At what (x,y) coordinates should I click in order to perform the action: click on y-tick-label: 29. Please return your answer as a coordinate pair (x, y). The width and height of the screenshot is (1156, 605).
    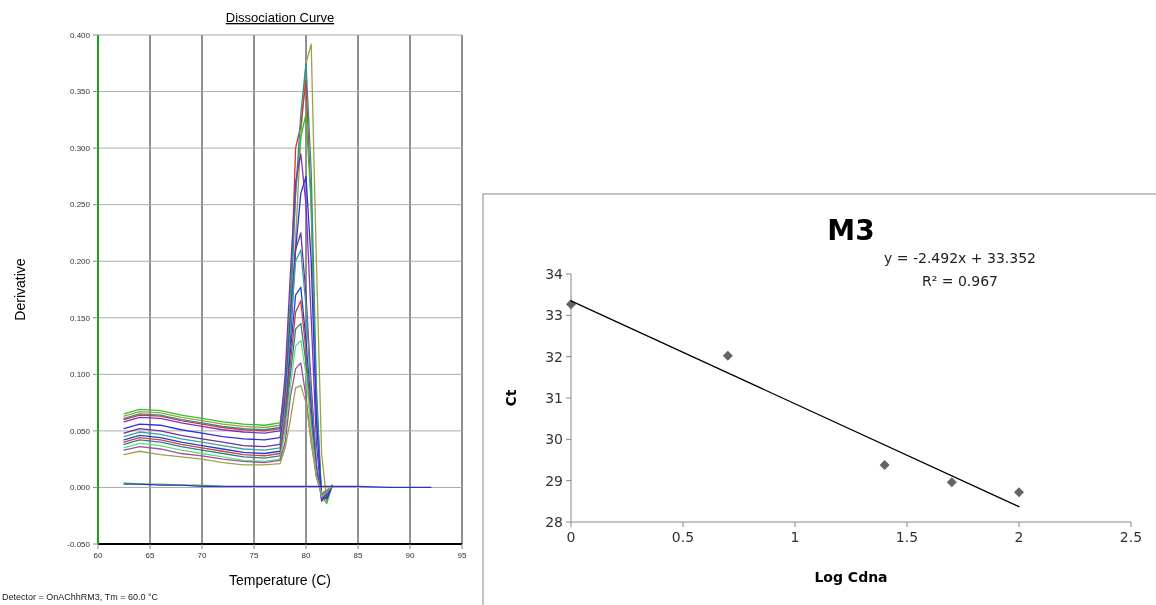
    Looking at the image, I should click on (554, 480).